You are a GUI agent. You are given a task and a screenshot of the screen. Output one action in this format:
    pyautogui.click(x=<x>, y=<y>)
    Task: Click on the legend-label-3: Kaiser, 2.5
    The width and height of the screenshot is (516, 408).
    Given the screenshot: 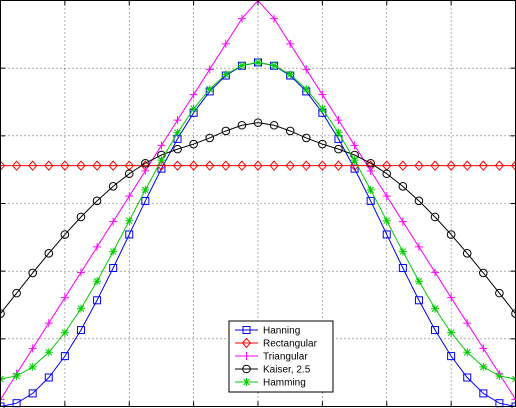 What is the action you would take?
    pyautogui.click(x=287, y=370)
    